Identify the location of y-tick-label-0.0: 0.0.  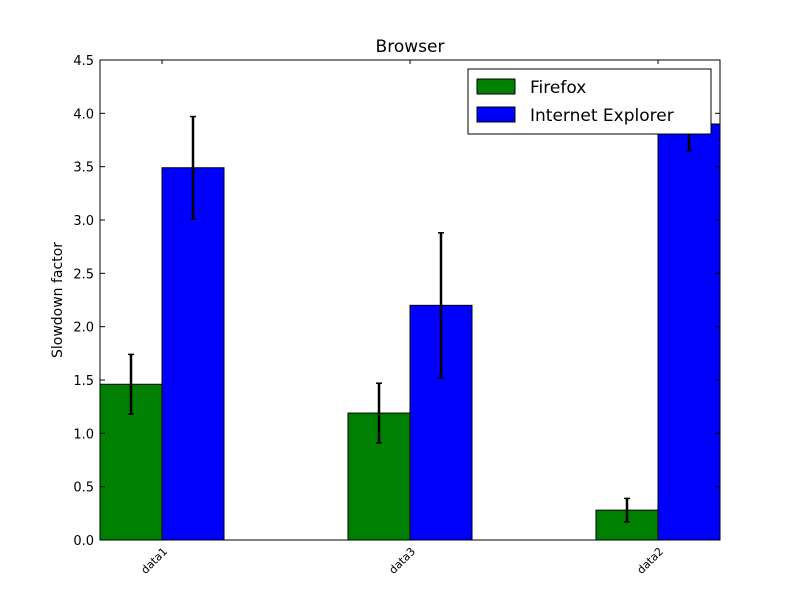
(83, 541).